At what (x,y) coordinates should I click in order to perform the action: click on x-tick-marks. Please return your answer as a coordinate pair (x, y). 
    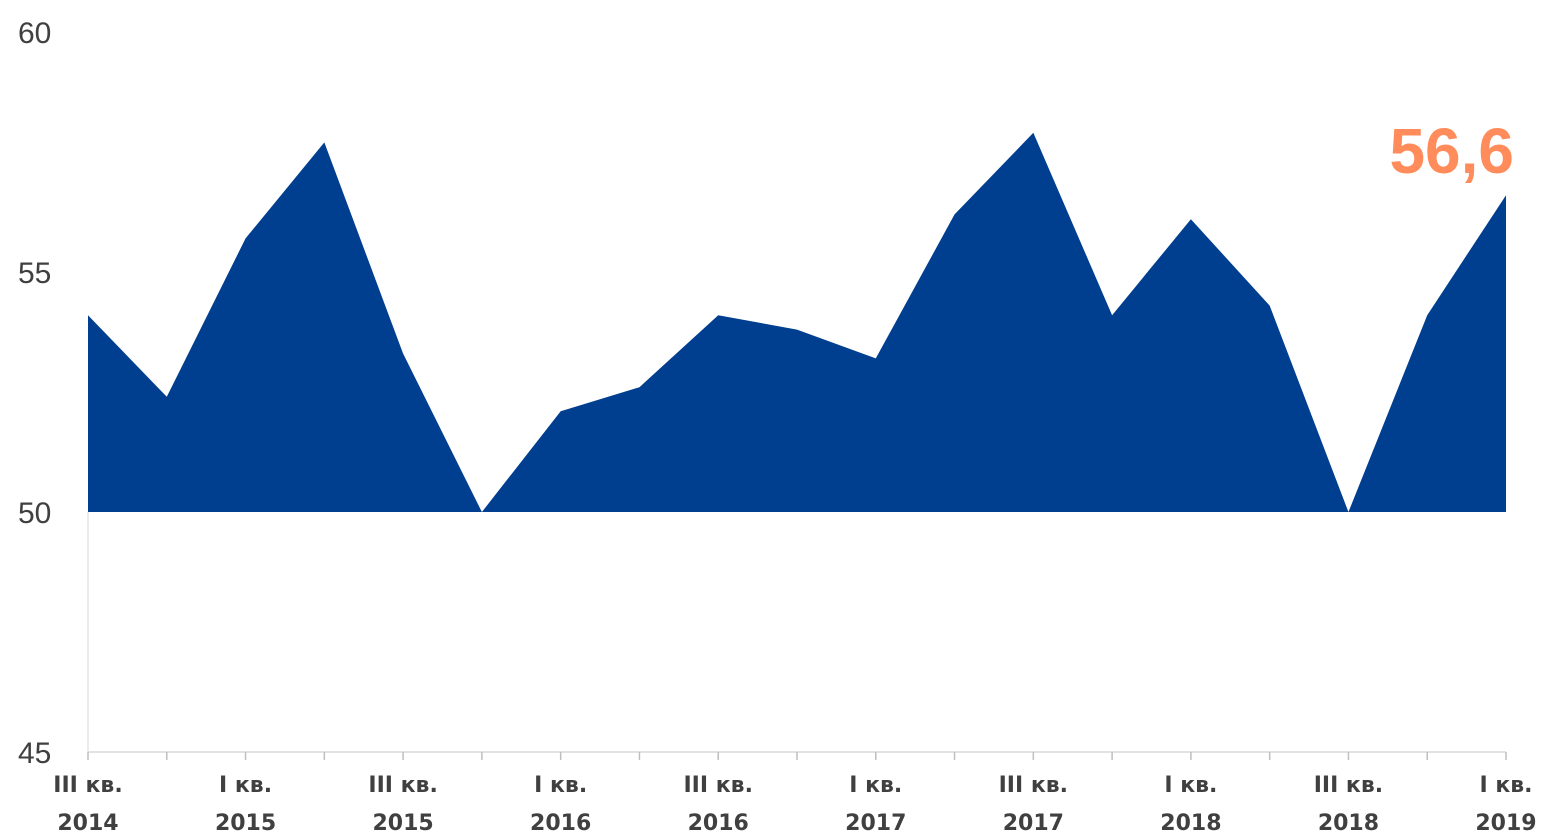
    Looking at the image, I should click on (797, 756).